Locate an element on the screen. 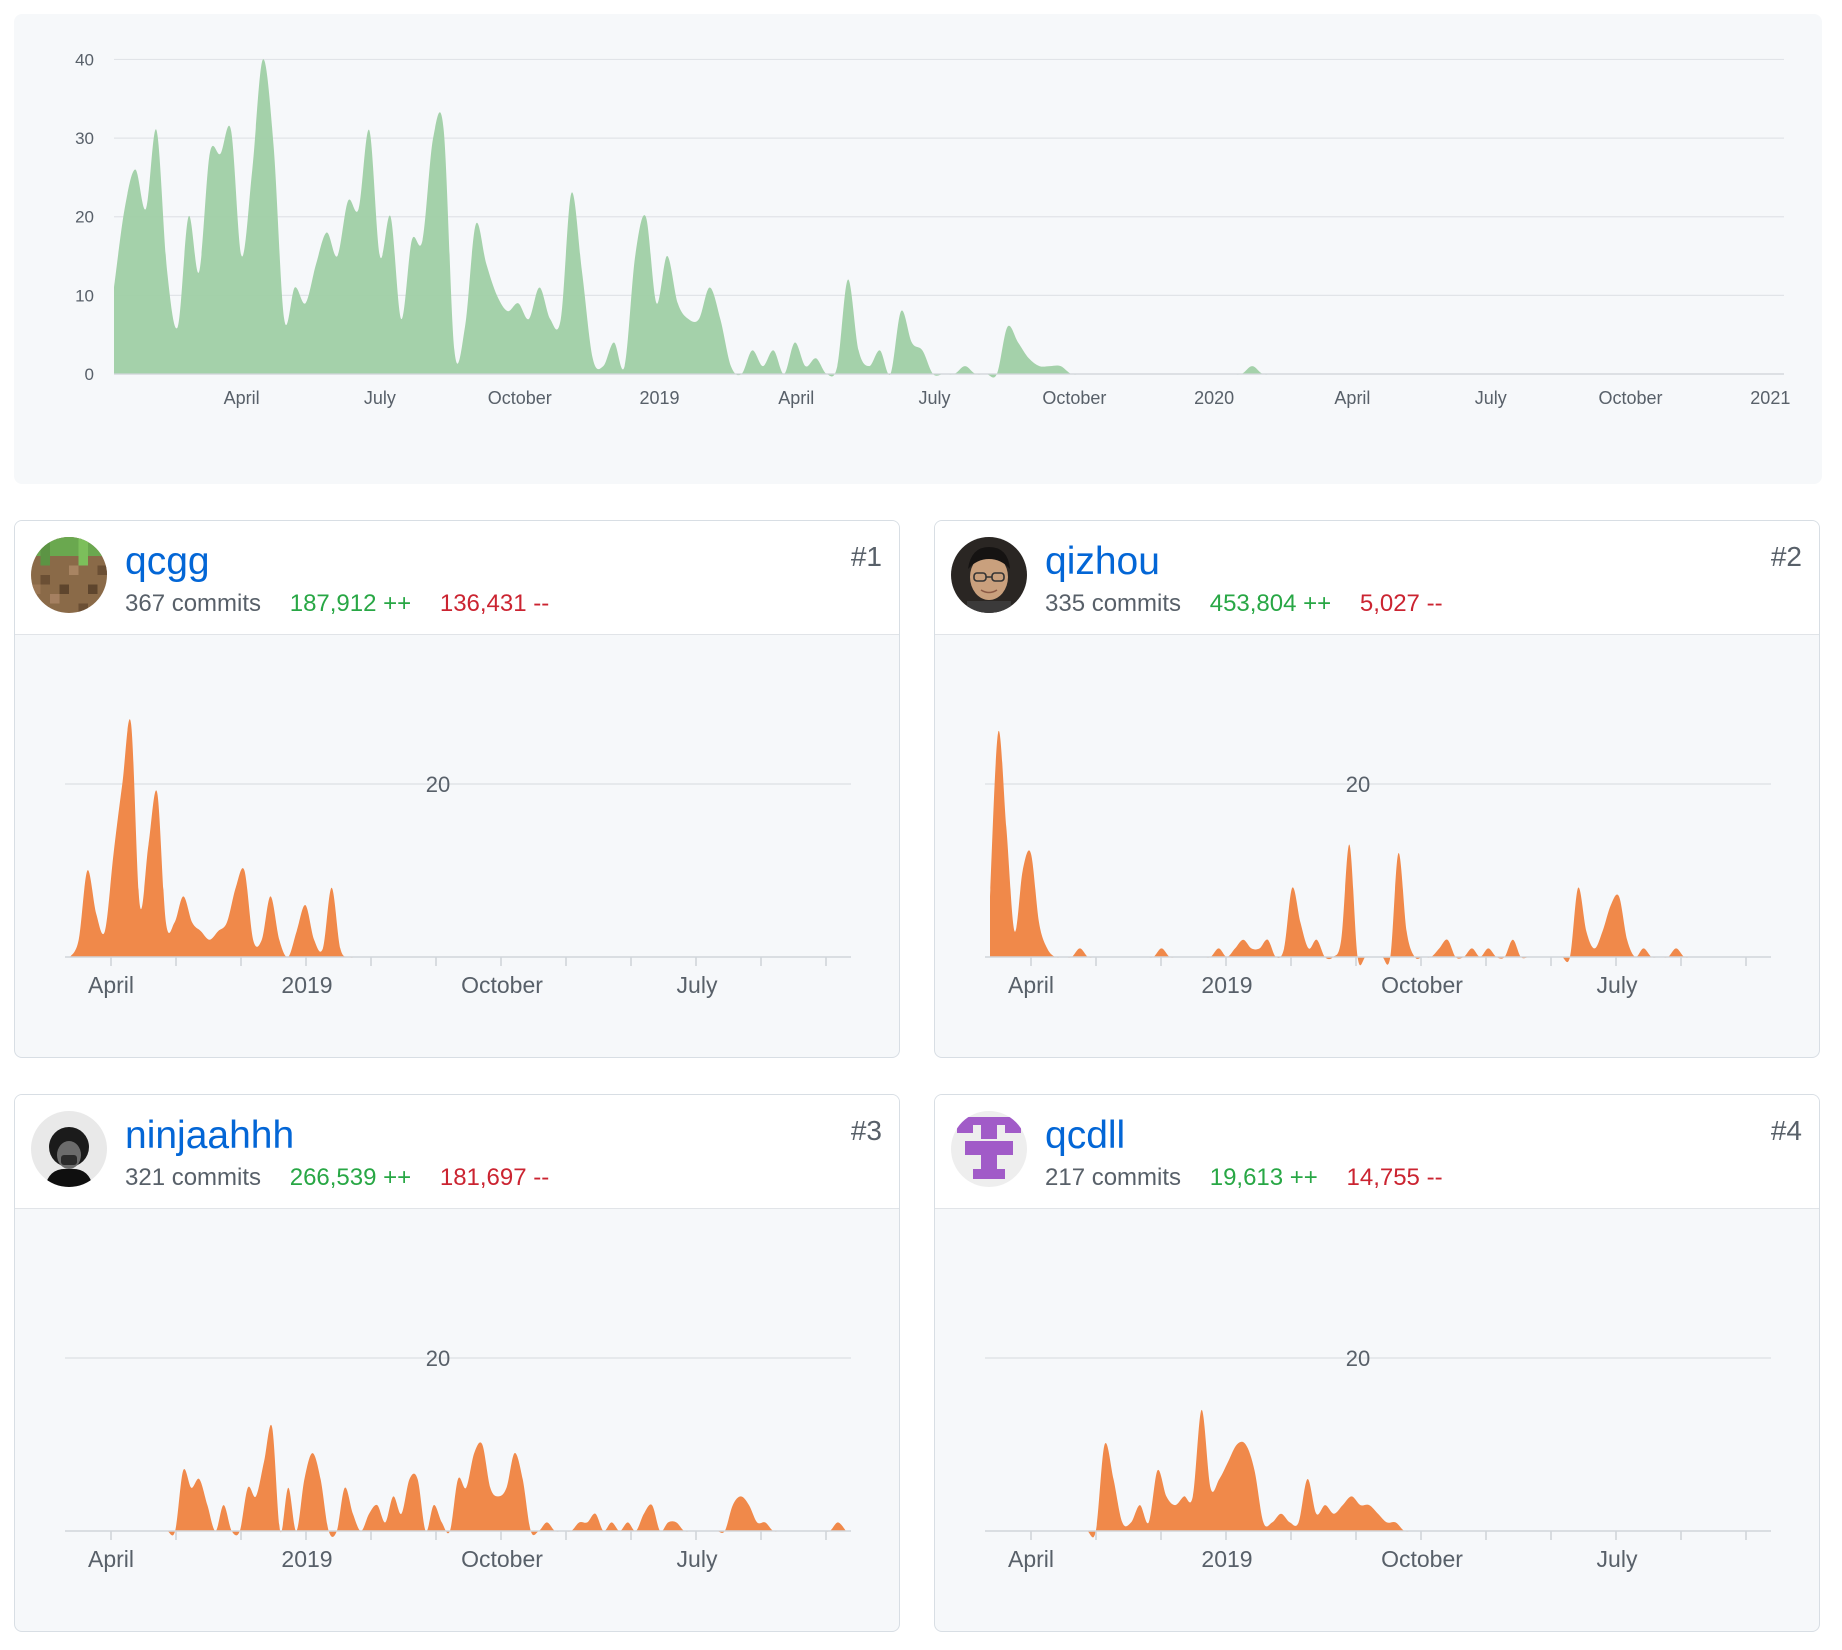 Image resolution: width=1842 pixels, height=1650 pixels. contributor-stats: 367 commits 187,912 ++ 136,431 -- is located at coordinates (348, 604).